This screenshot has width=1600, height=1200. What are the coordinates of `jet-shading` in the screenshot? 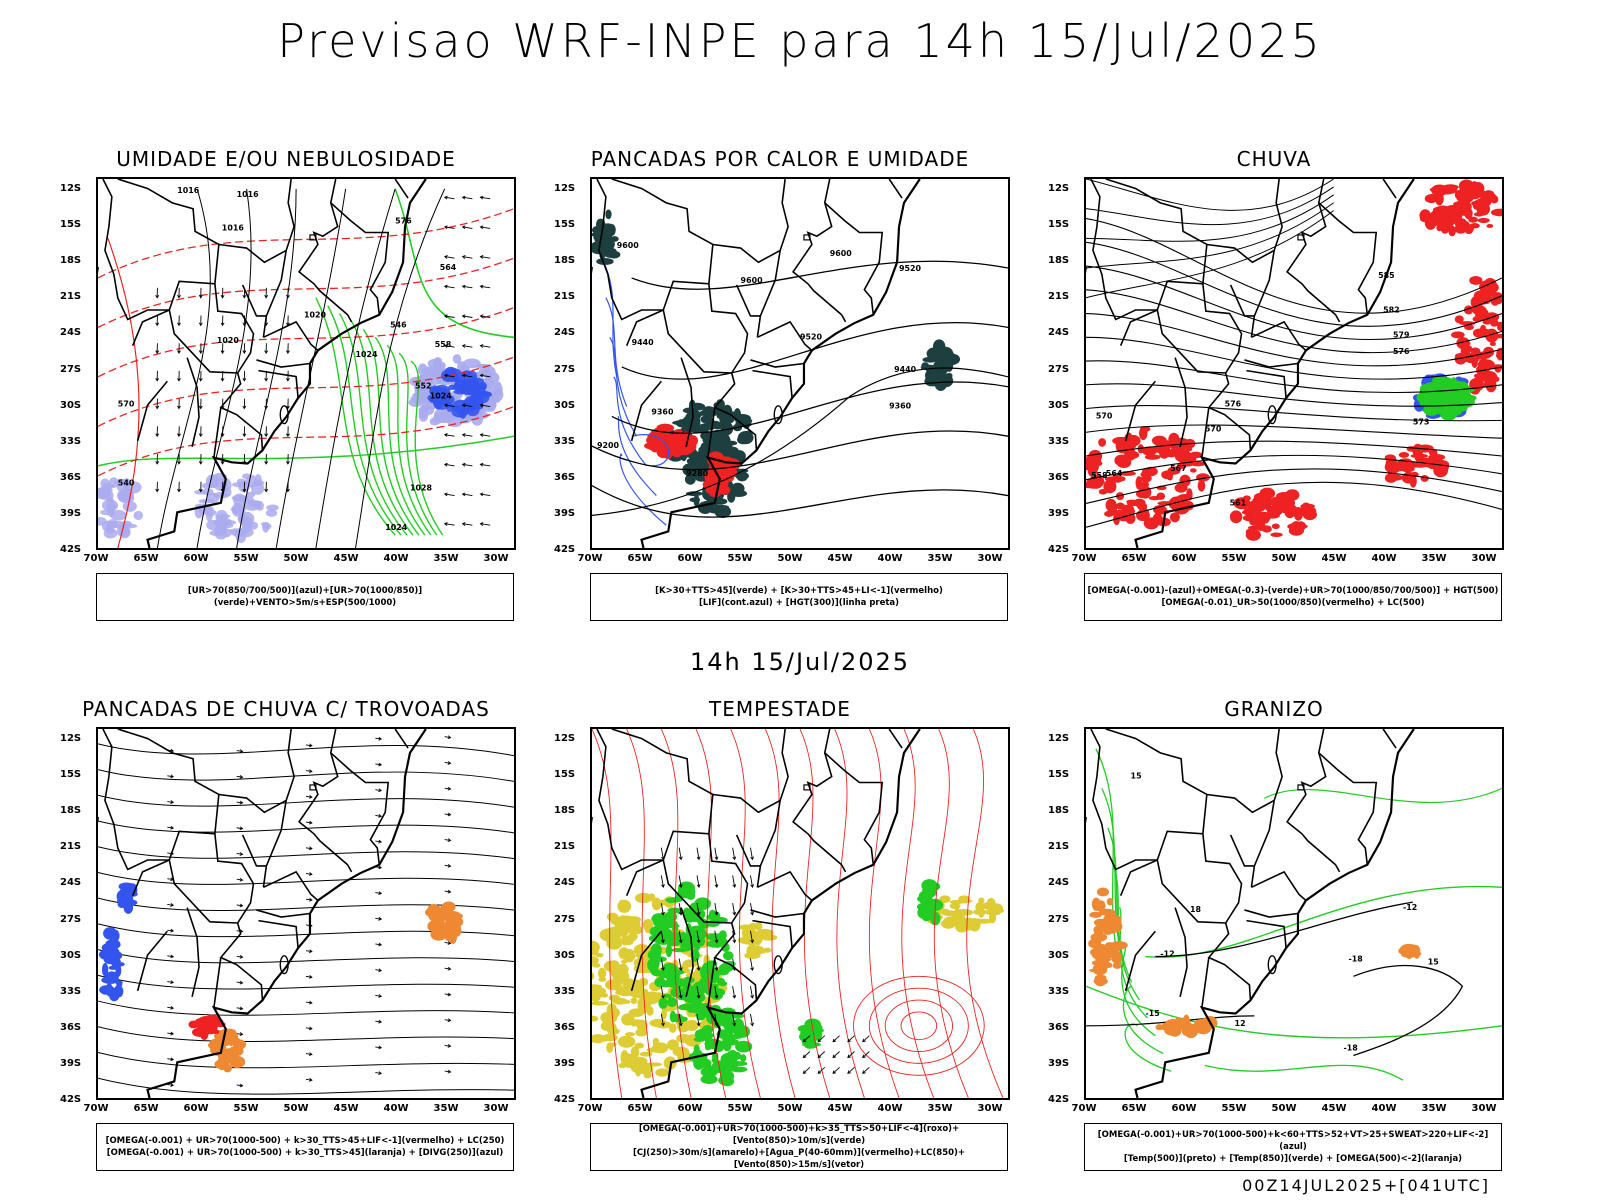 It's located at (964, 914).